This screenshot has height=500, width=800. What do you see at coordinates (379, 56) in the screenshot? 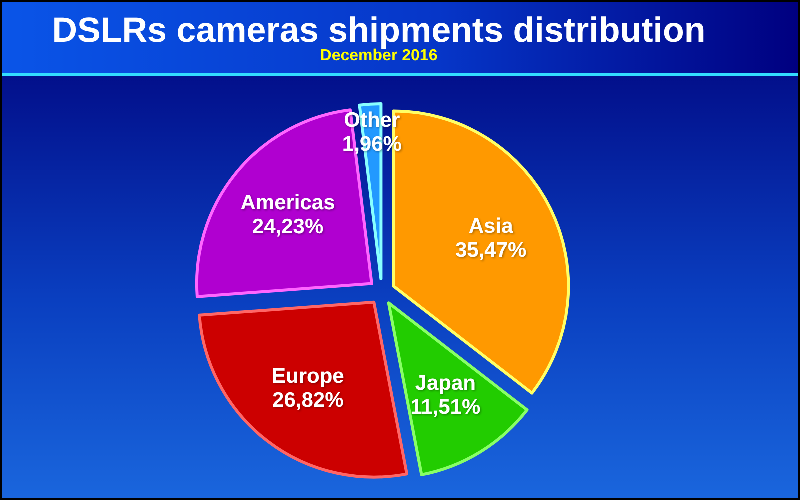
I see `chart-subtitle: December 2016` at bounding box center [379, 56].